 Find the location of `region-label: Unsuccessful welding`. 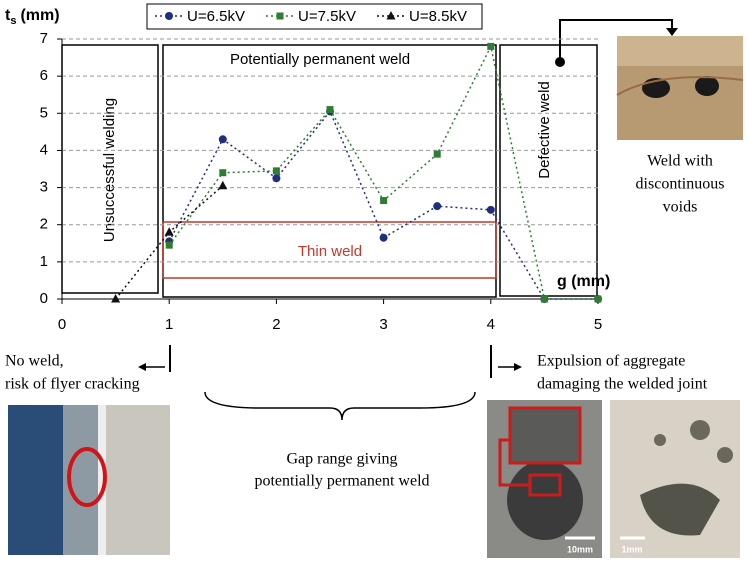

region-label: Unsuccessful welding is located at coordinates (109, 170).